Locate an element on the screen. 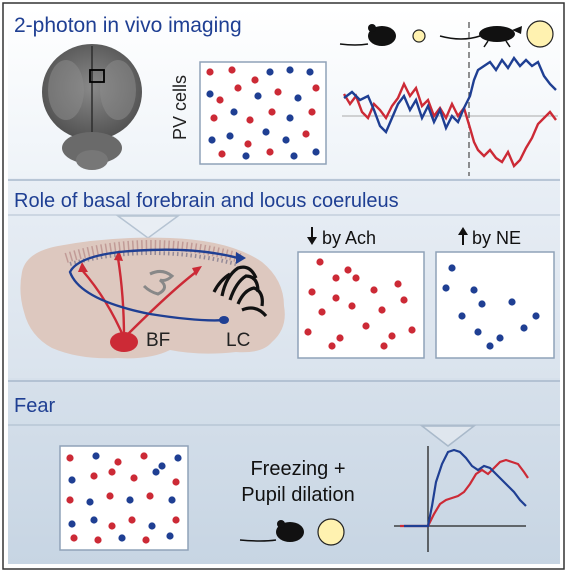 This screenshot has height=572, width=568. panel-title-fear: Fear is located at coordinates (34, 406).